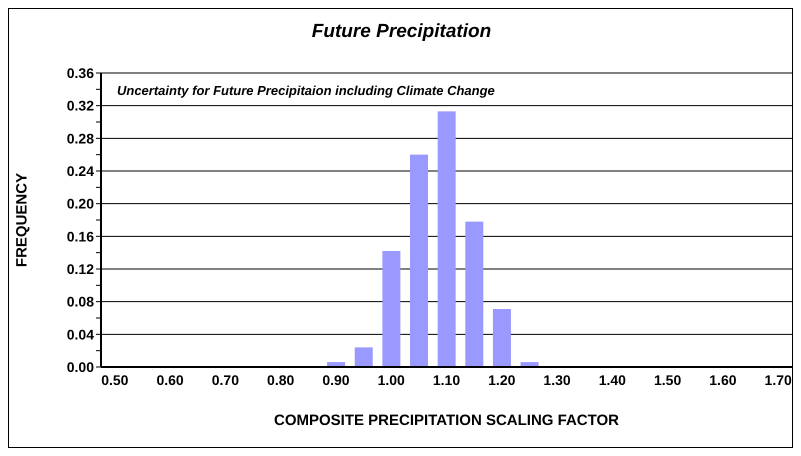  I want to click on x-tick-label: 1.50, so click(668, 380).